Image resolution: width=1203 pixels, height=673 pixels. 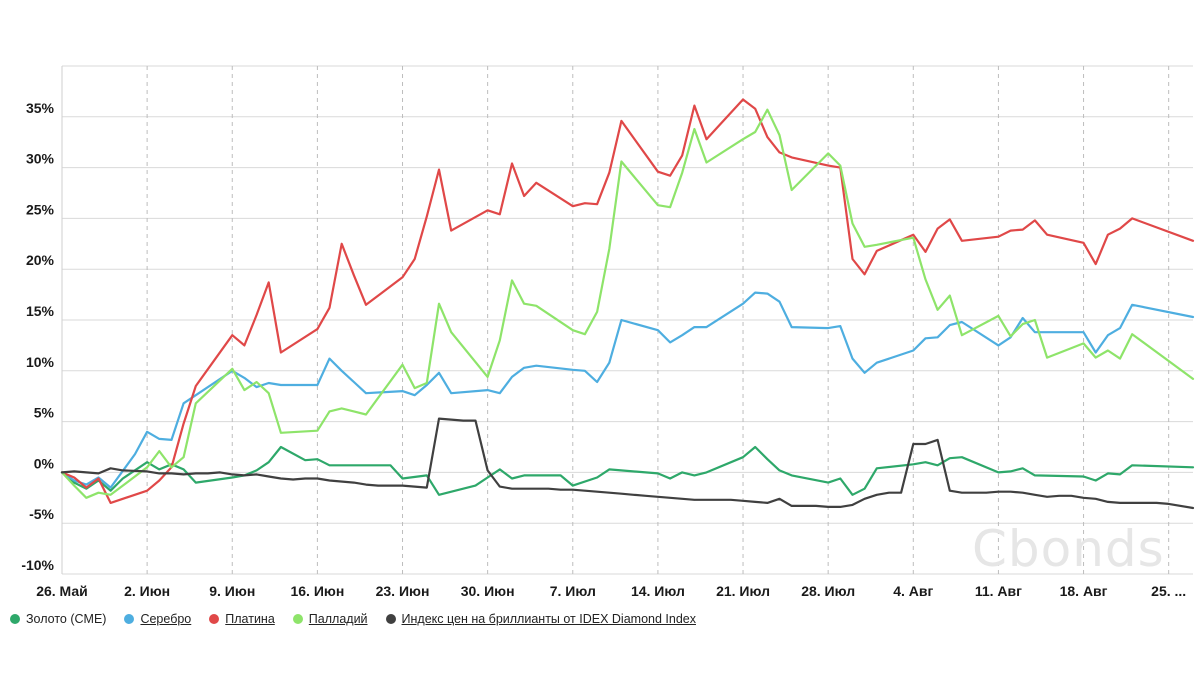 What do you see at coordinates (317, 591) in the screenshot?
I see `x-tick-label: 16. Июн` at bounding box center [317, 591].